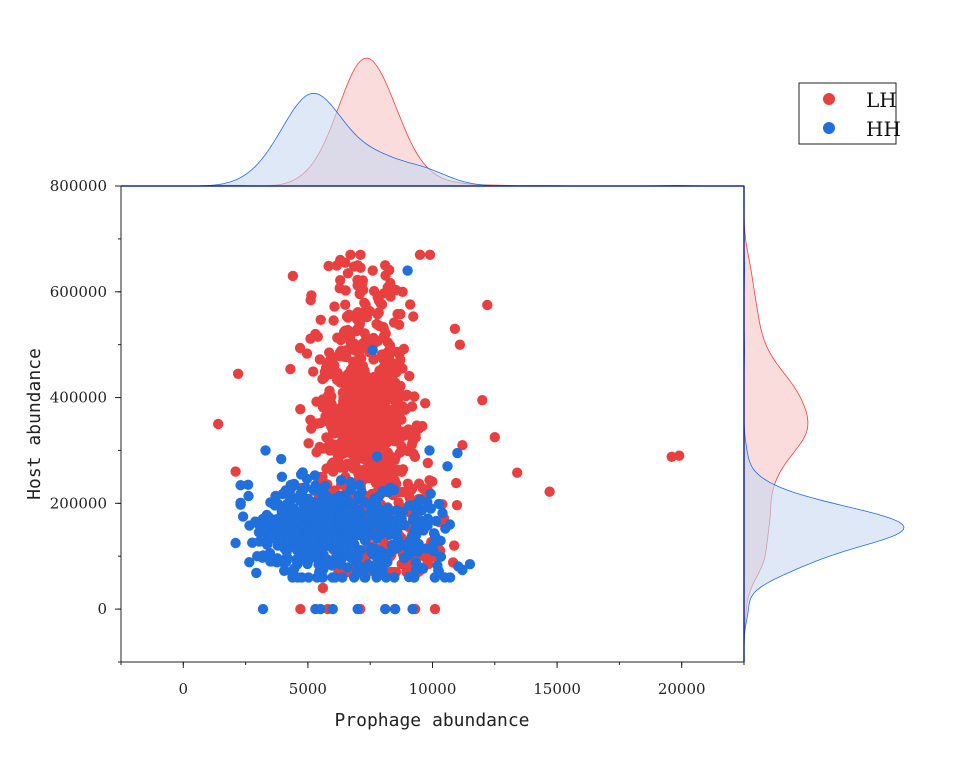 Image resolution: width=960 pixels, height=778 pixels. I want to click on y-tick-label: 400000, so click(78, 398).